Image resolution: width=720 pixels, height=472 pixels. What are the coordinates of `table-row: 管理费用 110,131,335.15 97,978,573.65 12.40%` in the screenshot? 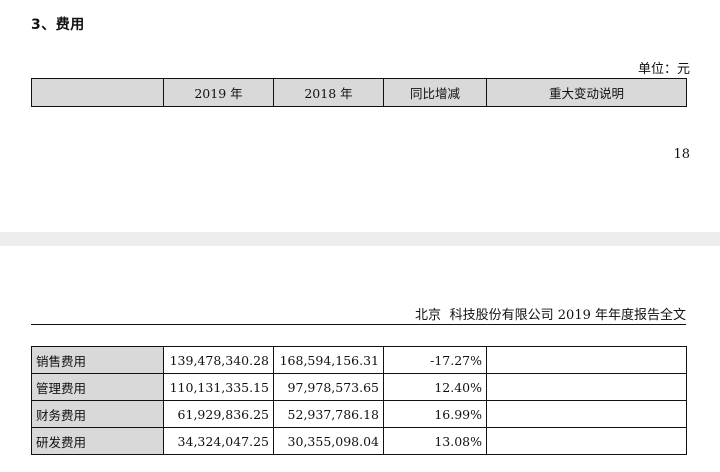 It's located at (359, 387).